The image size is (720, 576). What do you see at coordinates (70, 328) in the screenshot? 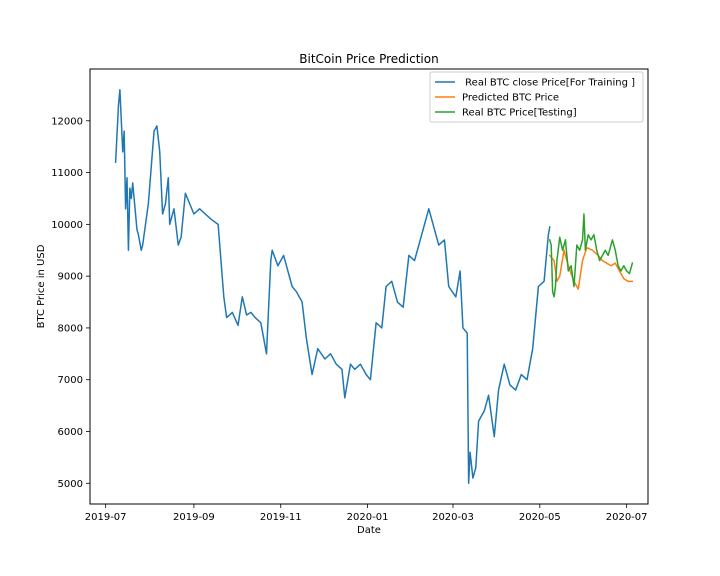
I see `y-tick-label: 8000` at bounding box center [70, 328].